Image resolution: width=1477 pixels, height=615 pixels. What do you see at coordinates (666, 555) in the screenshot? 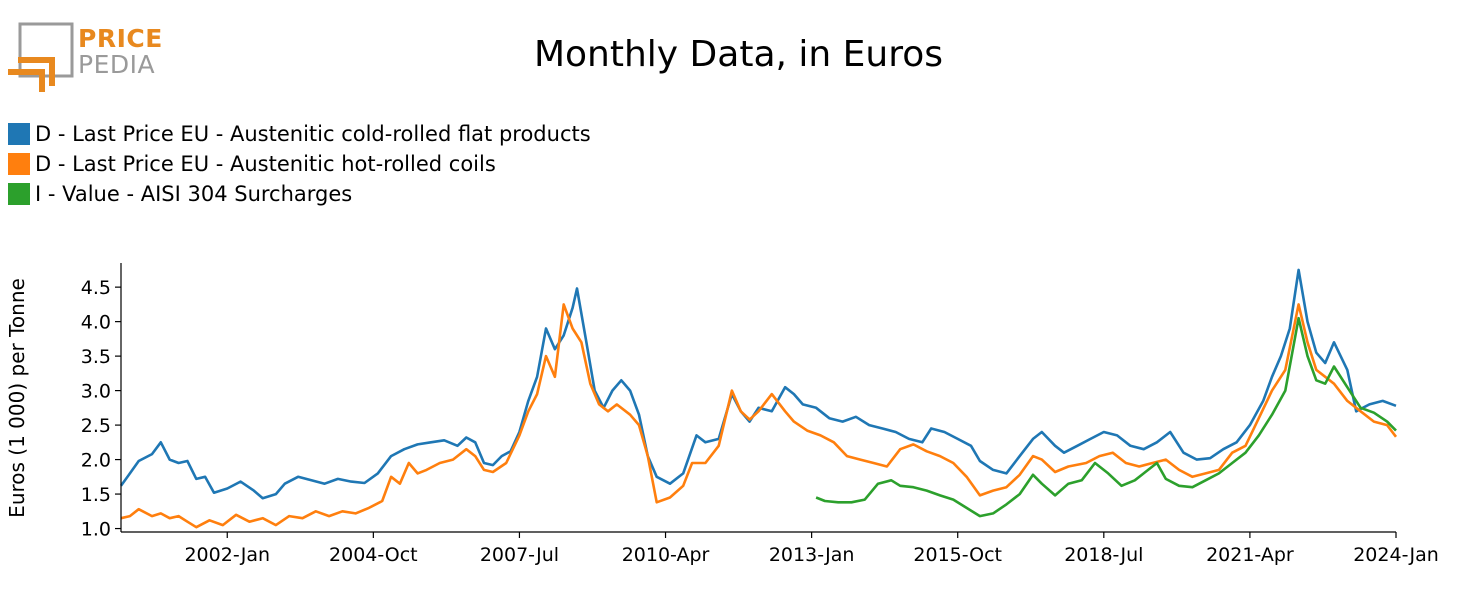
I see `x-tick-label: 2010-Apr` at bounding box center [666, 555].